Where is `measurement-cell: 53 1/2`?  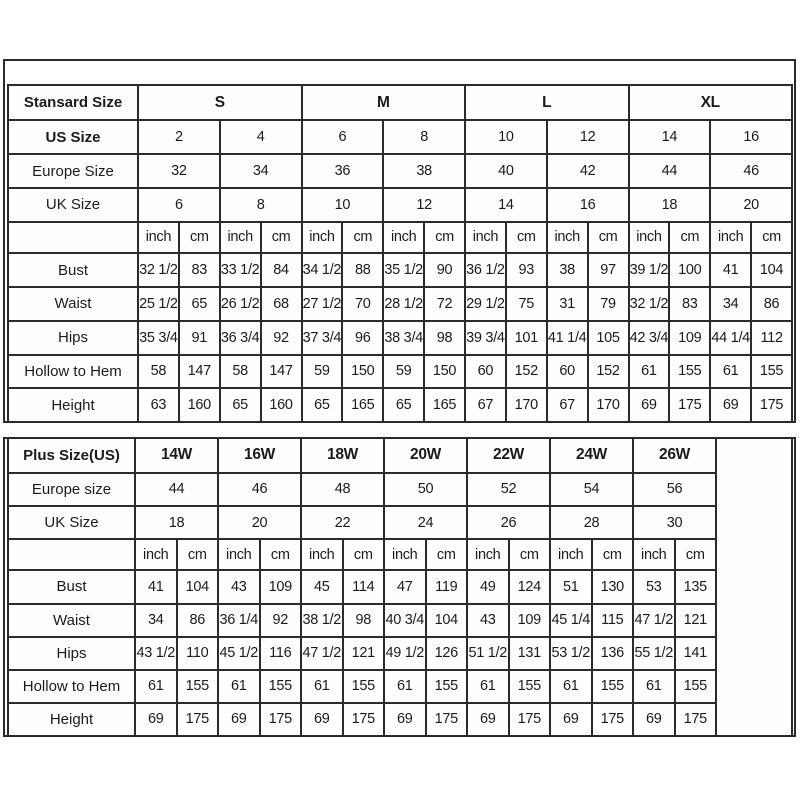
measurement-cell: 53 1/2 is located at coordinates (571, 653).